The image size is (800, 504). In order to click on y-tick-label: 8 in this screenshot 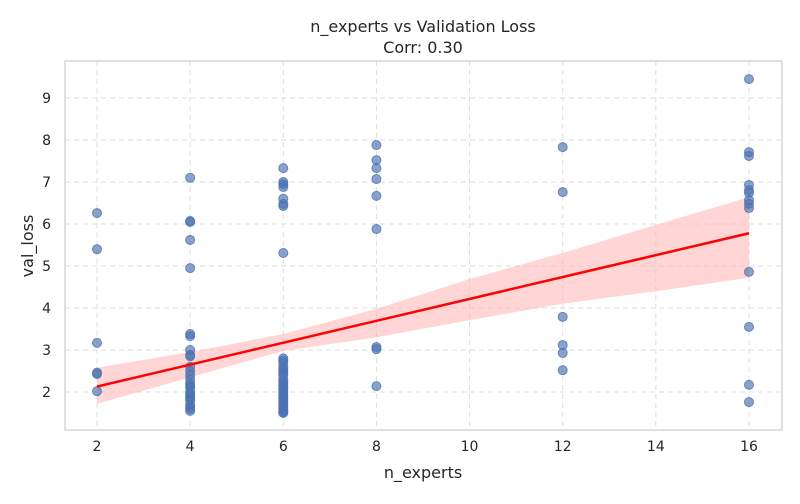, I will do `click(46, 141)`.